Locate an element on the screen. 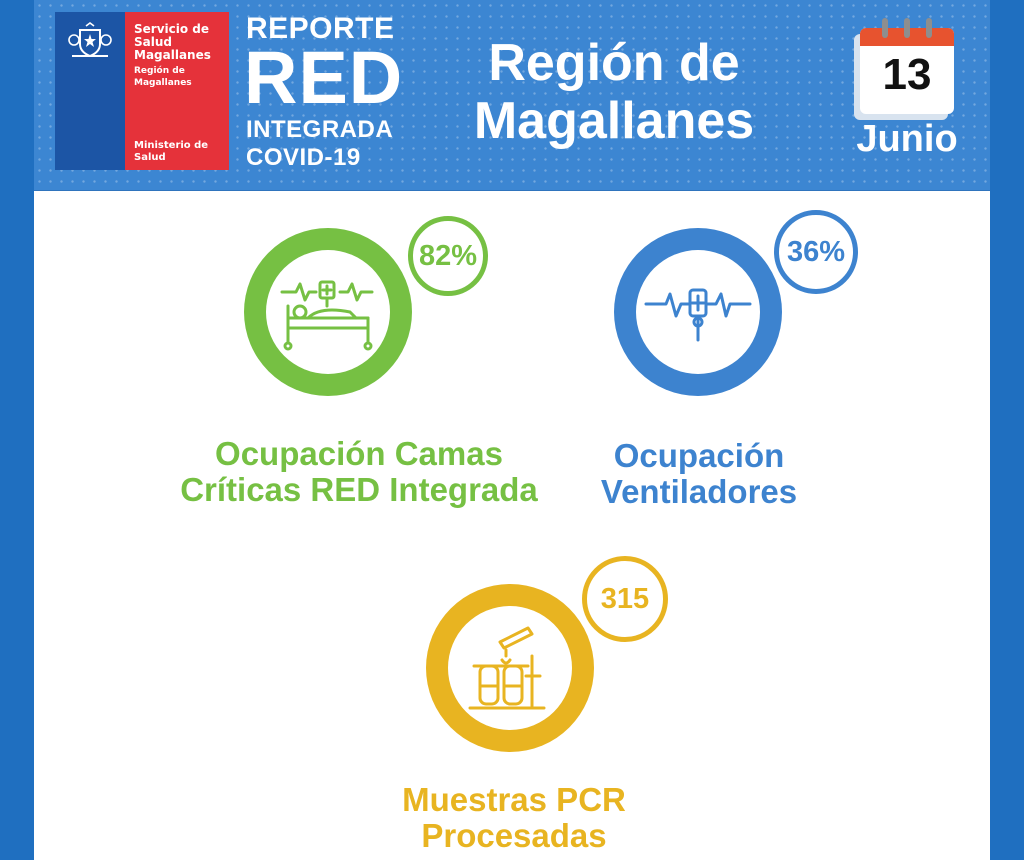 Image resolution: width=1024 pixels, height=860 pixels. critical-beds-label-line2: Críticas RED Integrada is located at coordinates (359, 489).